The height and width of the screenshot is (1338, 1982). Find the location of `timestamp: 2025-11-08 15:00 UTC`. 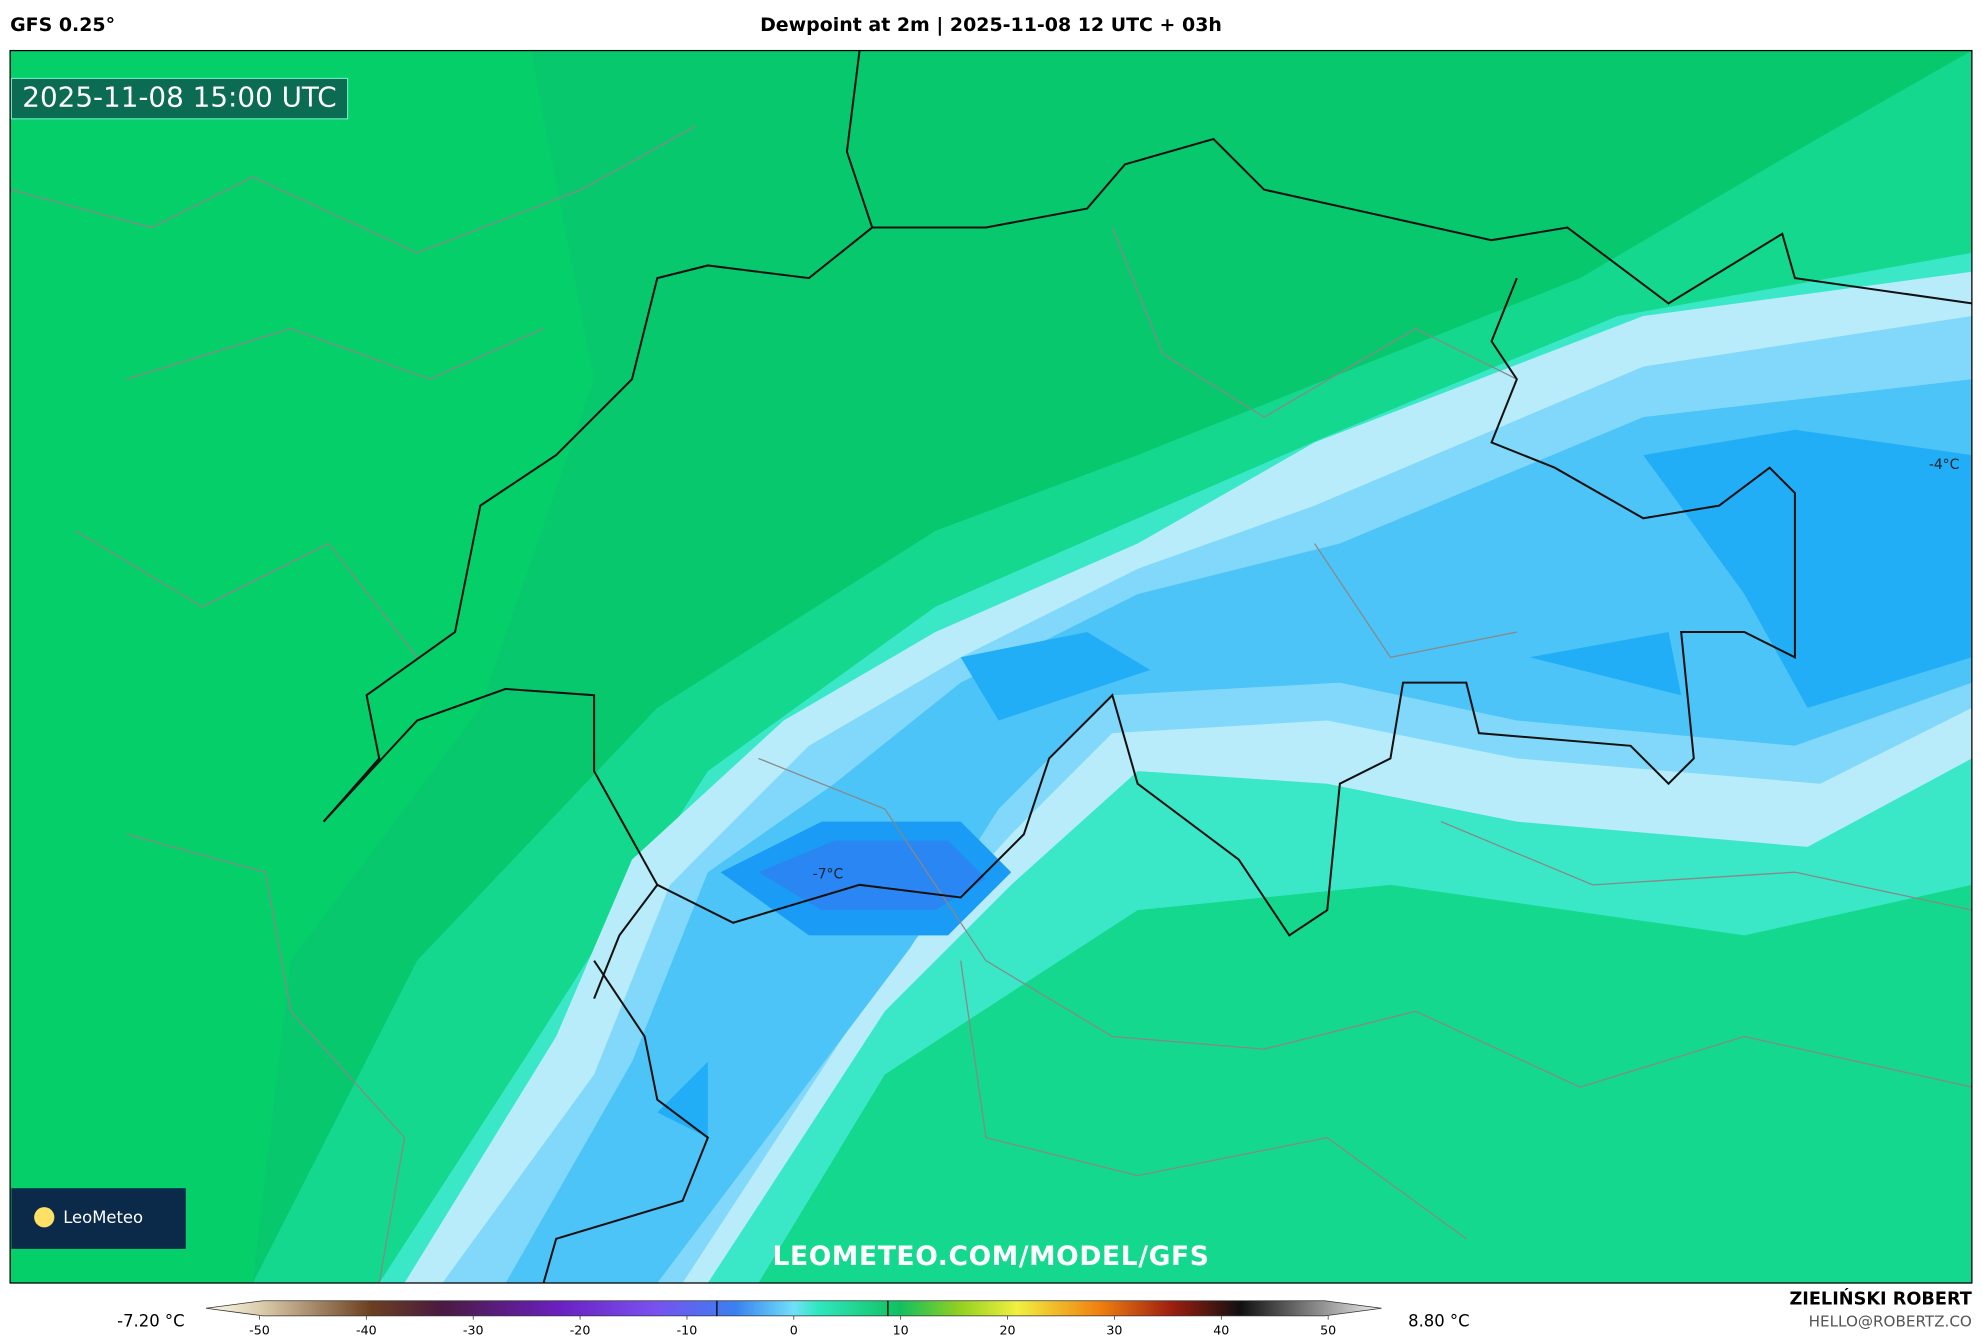

timestamp: 2025-11-08 15:00 UTC is located at coordinates (179, 97).